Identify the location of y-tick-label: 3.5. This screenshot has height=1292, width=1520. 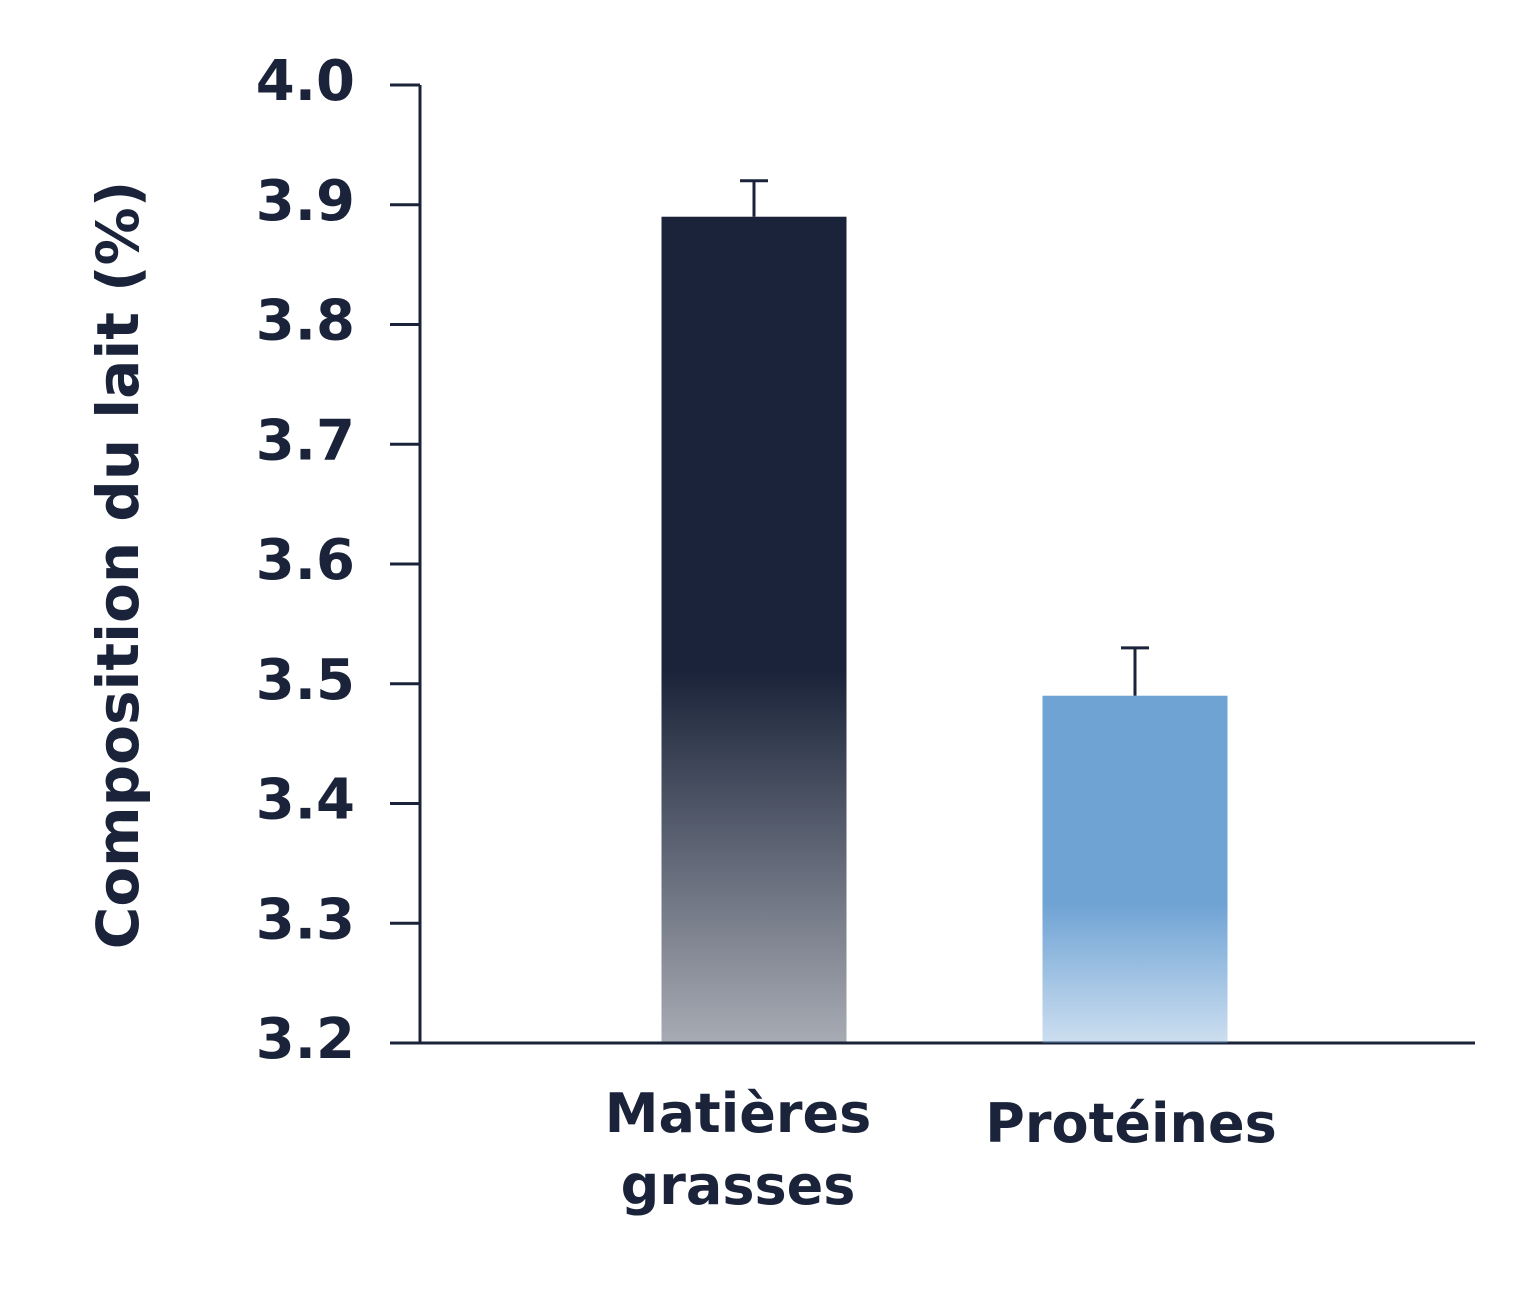
(305, 680).